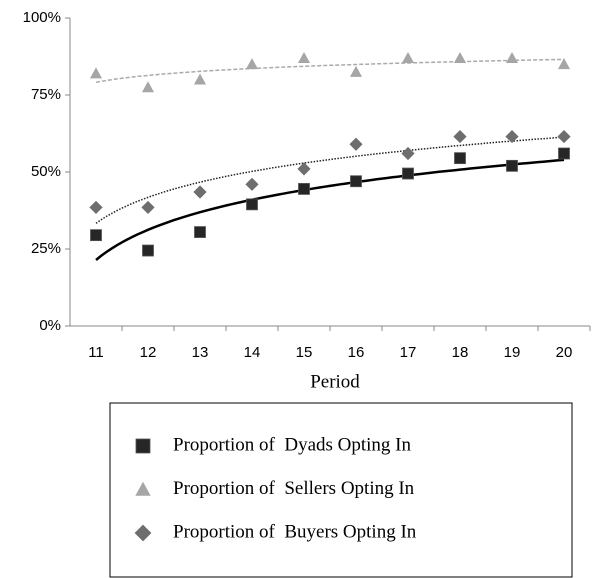 The image size is (593, 578). What do you see at coordinates (564, 352) in the screenshot?
I see `x-tick-label: 20` at bounding box center [564, 352].